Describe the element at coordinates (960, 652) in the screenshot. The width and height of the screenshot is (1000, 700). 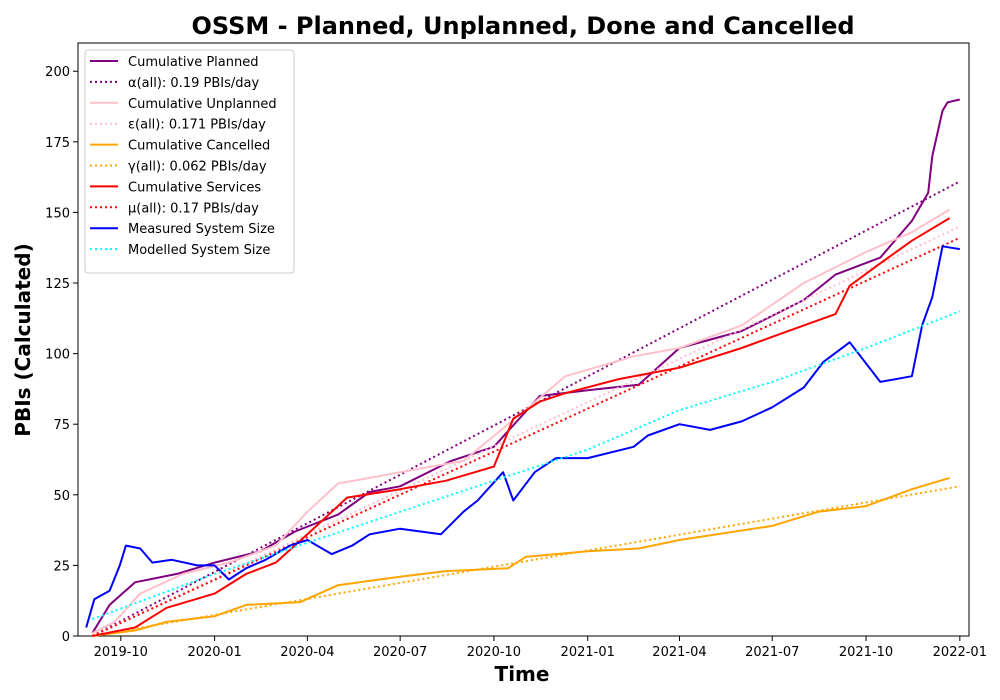
I see `x-tick-label: 2022-01` at that location.